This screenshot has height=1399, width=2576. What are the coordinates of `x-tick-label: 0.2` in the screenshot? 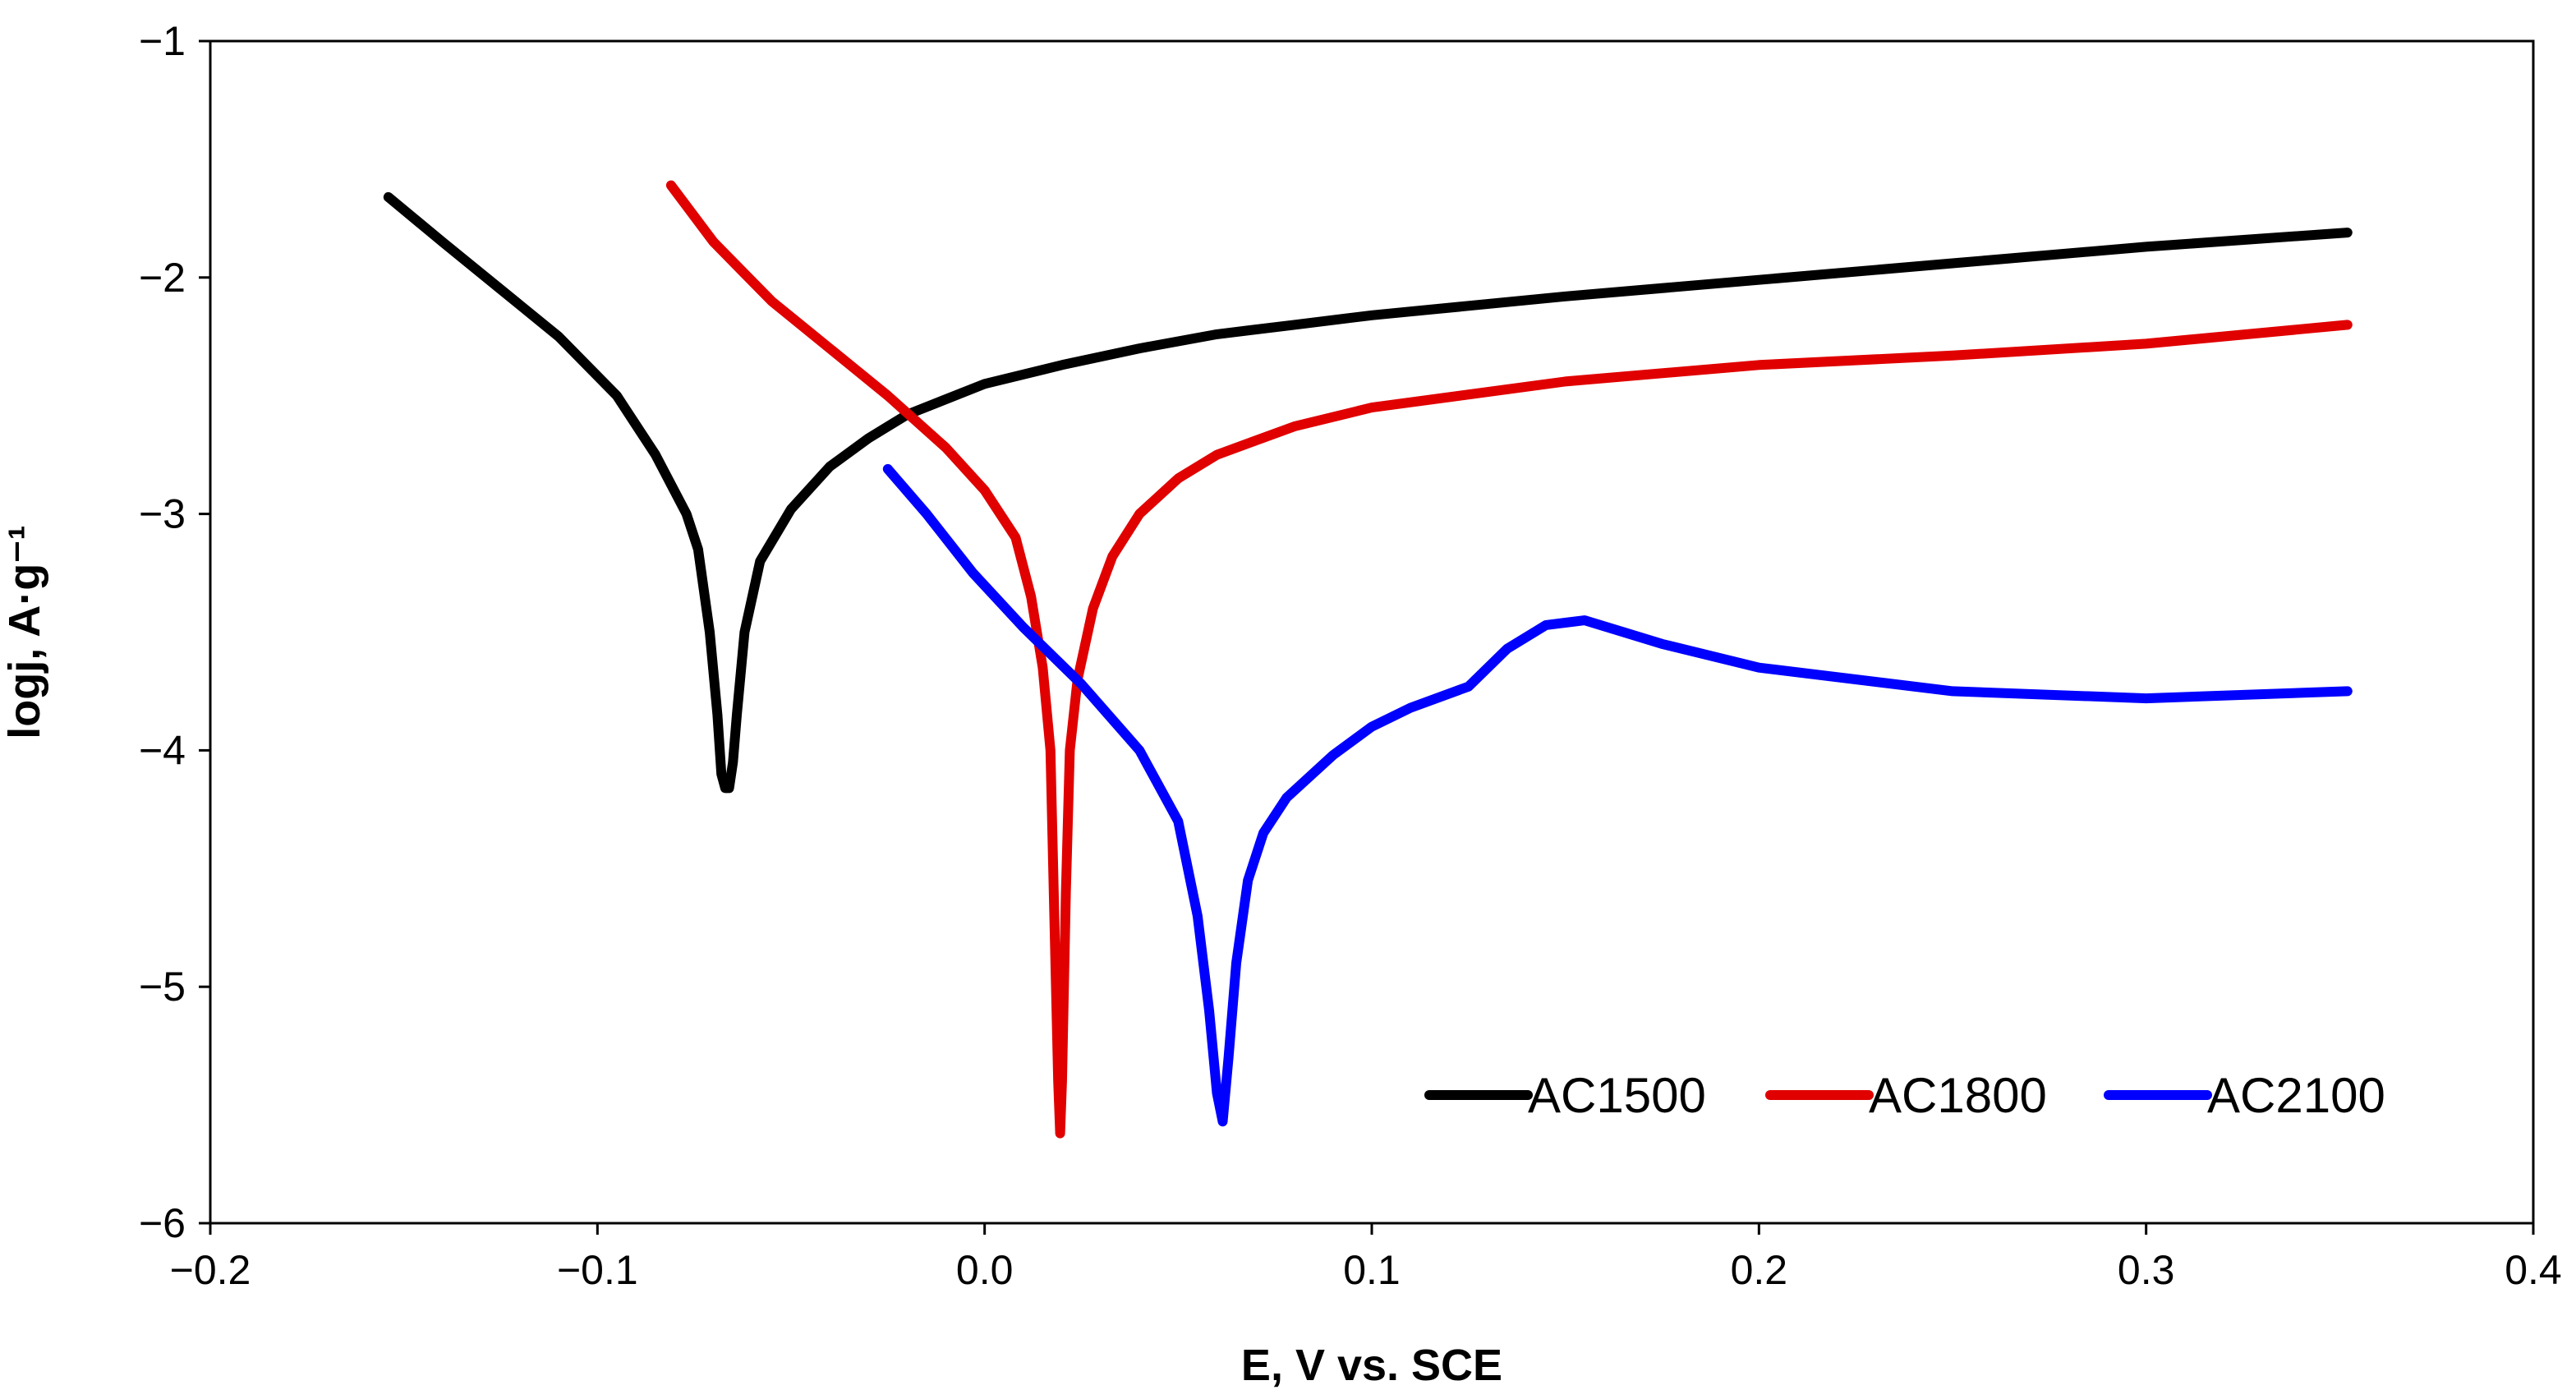 It's located at (1759, 1270).